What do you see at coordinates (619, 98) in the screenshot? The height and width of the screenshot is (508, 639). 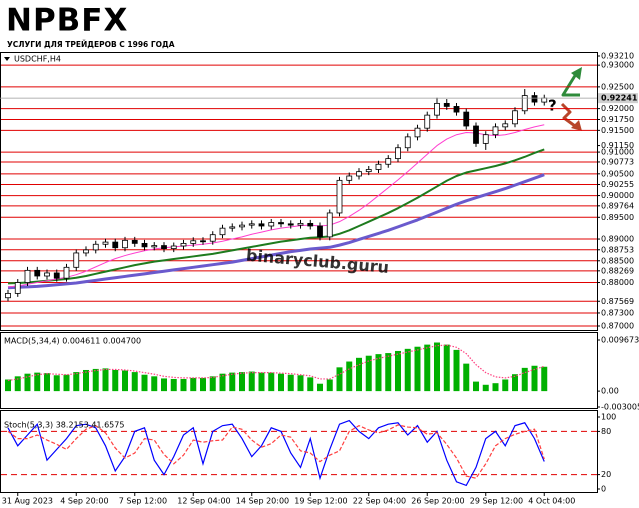 I see `last-price-label: 0.92241` at bounding box center [619, 98].